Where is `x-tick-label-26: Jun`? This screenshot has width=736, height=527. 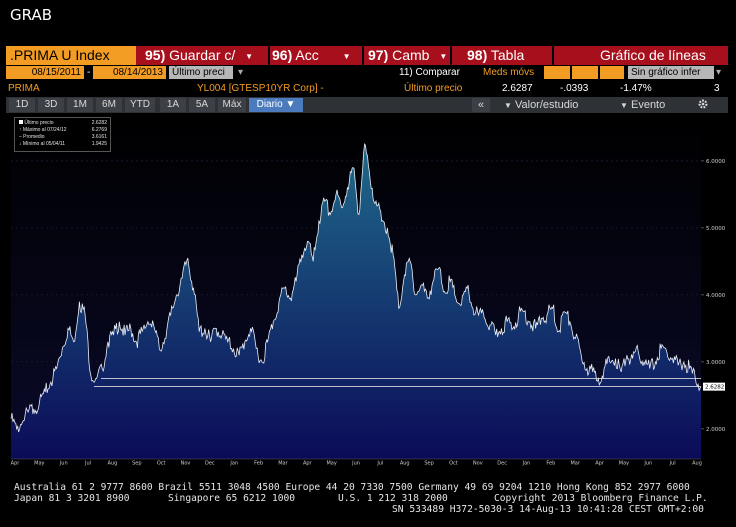 x-tick-label-26: Jun is located at coordinates (647, 464).